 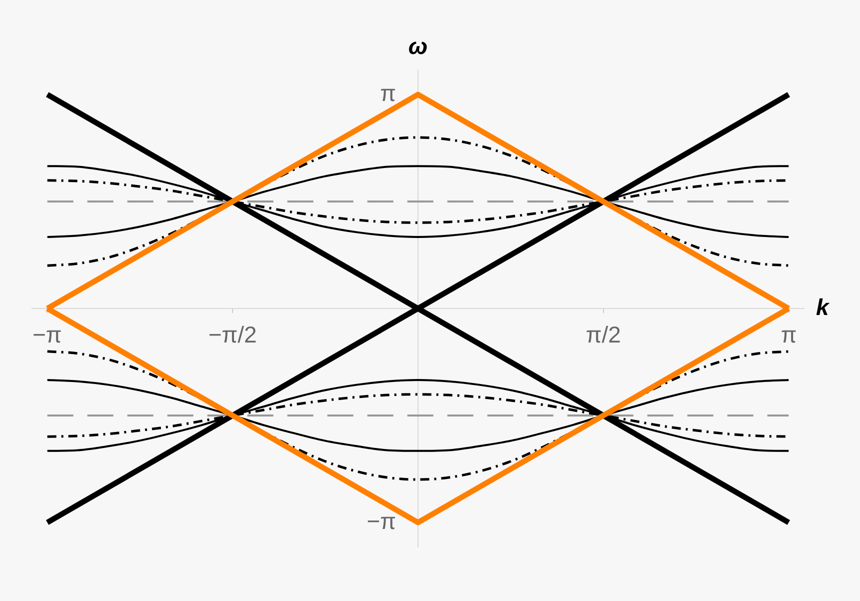 I want to click on x-tick-label: π, so click(x=788, y=335).